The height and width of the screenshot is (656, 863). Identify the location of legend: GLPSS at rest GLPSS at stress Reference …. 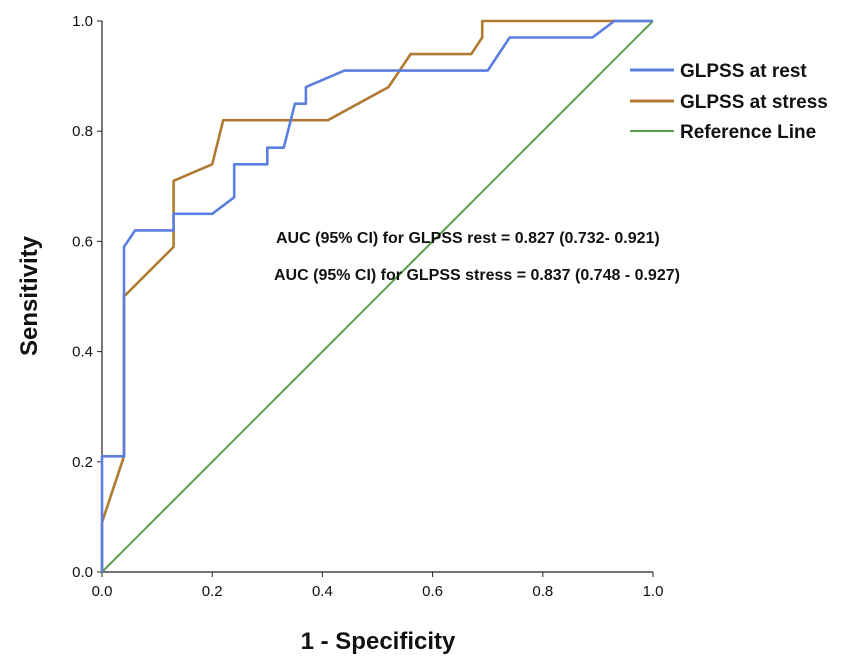
(729, 102).